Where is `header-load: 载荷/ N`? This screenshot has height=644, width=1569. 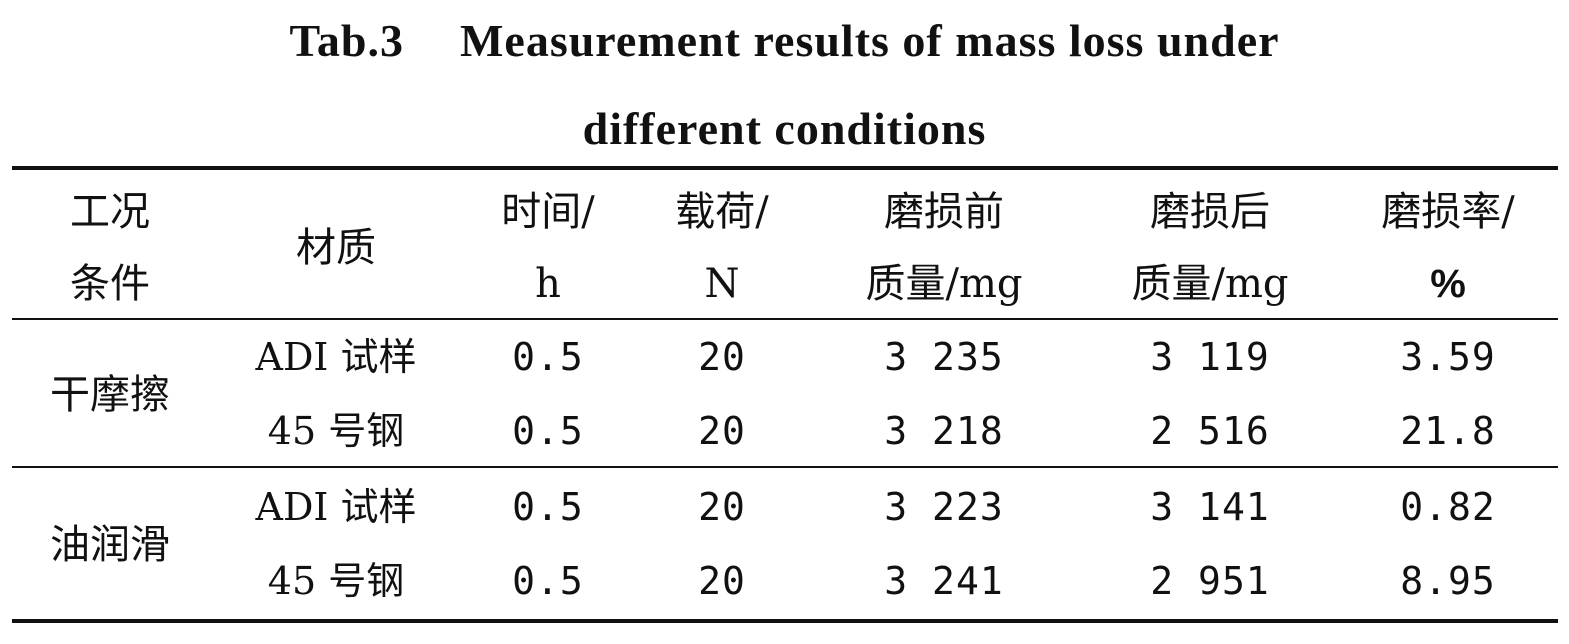
header-load: 载荷/ N is located at coordinates (722, 248).